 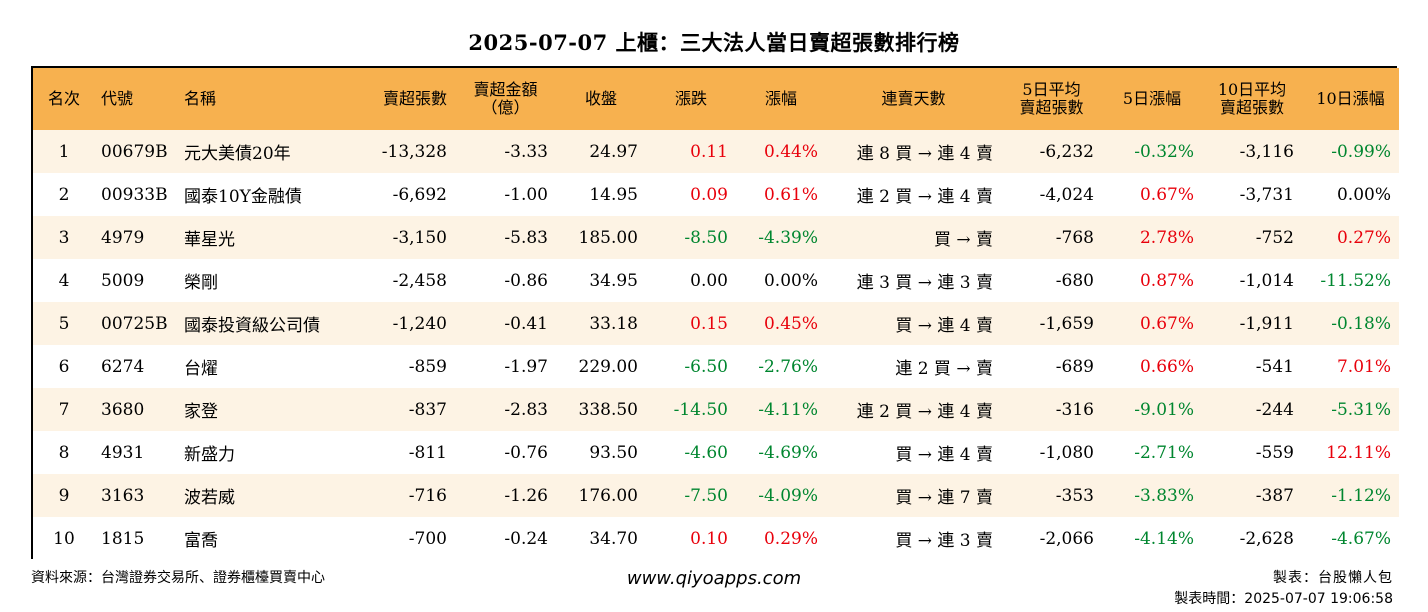 What do you see at coordinates (237, 154) in the screenshot?
I see `cell-name: 元大美債20年` at bounding box center [237, 154].